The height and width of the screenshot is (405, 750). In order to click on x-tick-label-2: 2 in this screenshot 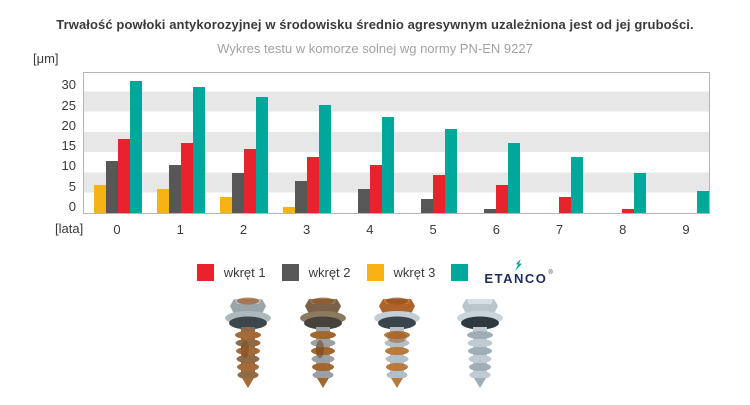, I will do `click(243, 229)`.